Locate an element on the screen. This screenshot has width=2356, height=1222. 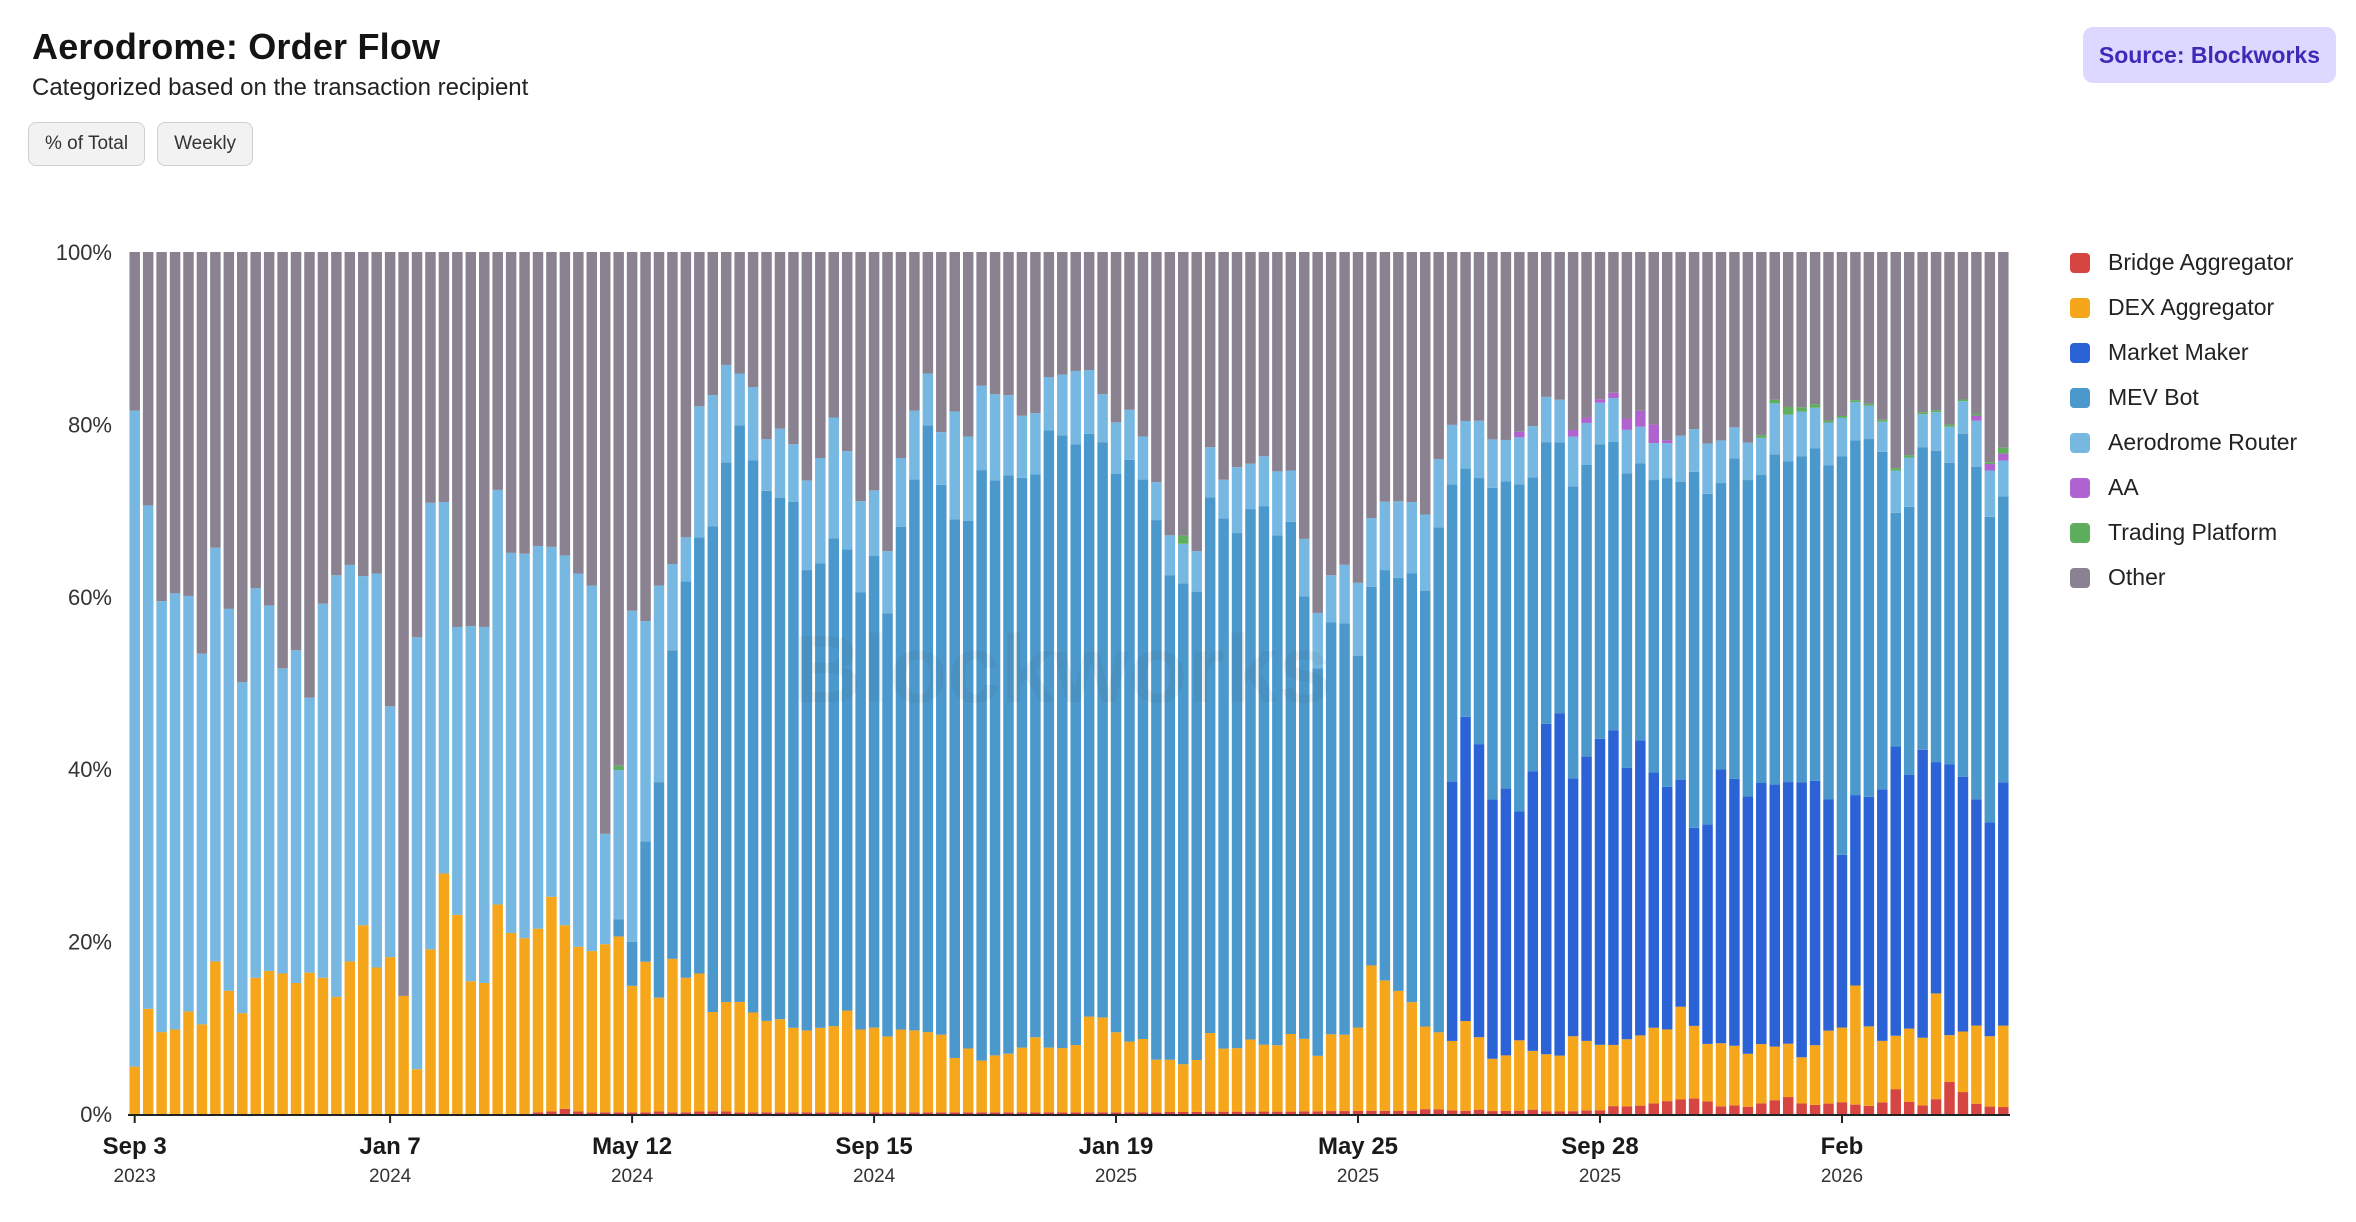
legend-item-aerodrome-router: Aerodrome Router is located at coordinates (2183, 442).